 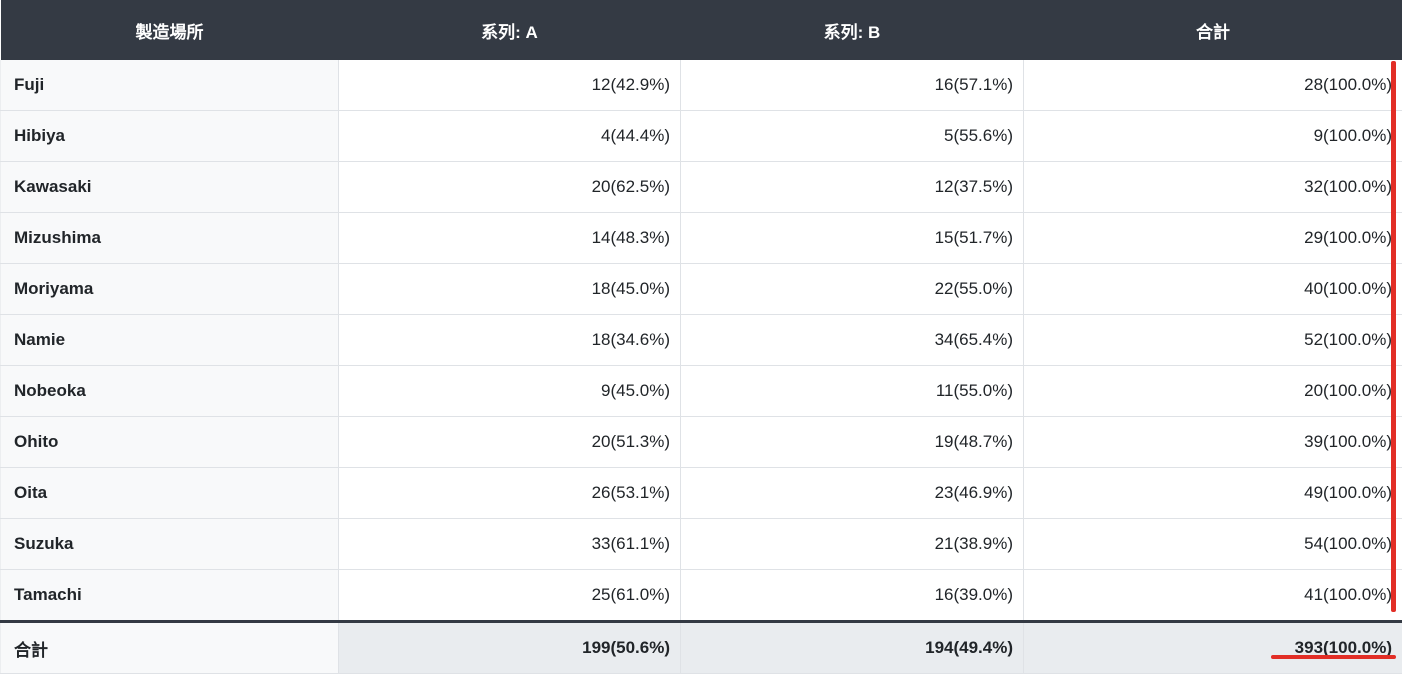 I want to click on table-header: 製造場所 系列: A 系列: B 合計, so click(x=701, y=30).